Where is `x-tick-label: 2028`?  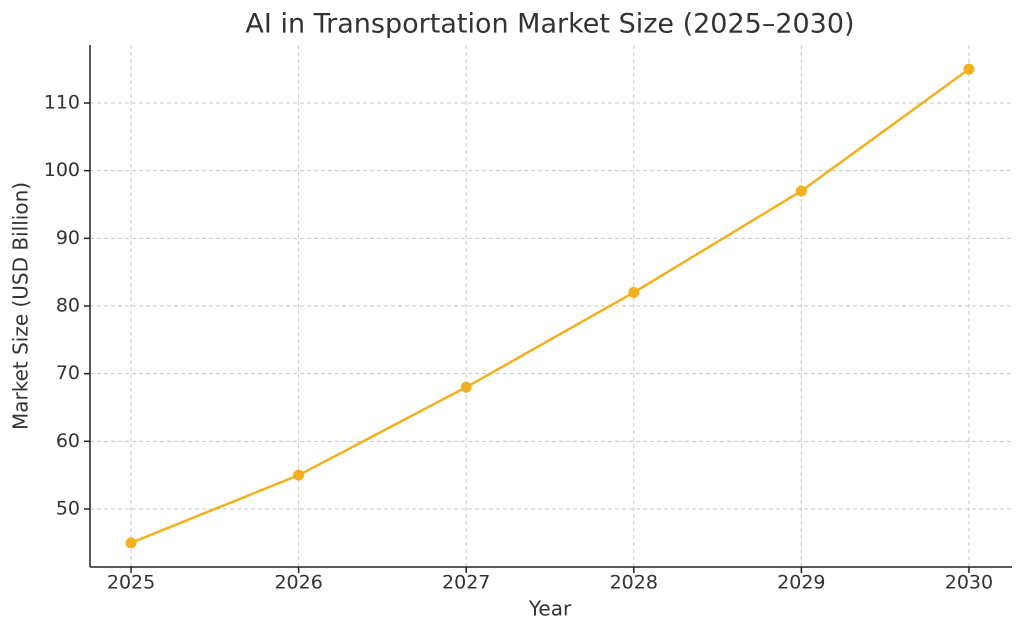
x-tick-label: 2028 is located at coordinates (634, 583).